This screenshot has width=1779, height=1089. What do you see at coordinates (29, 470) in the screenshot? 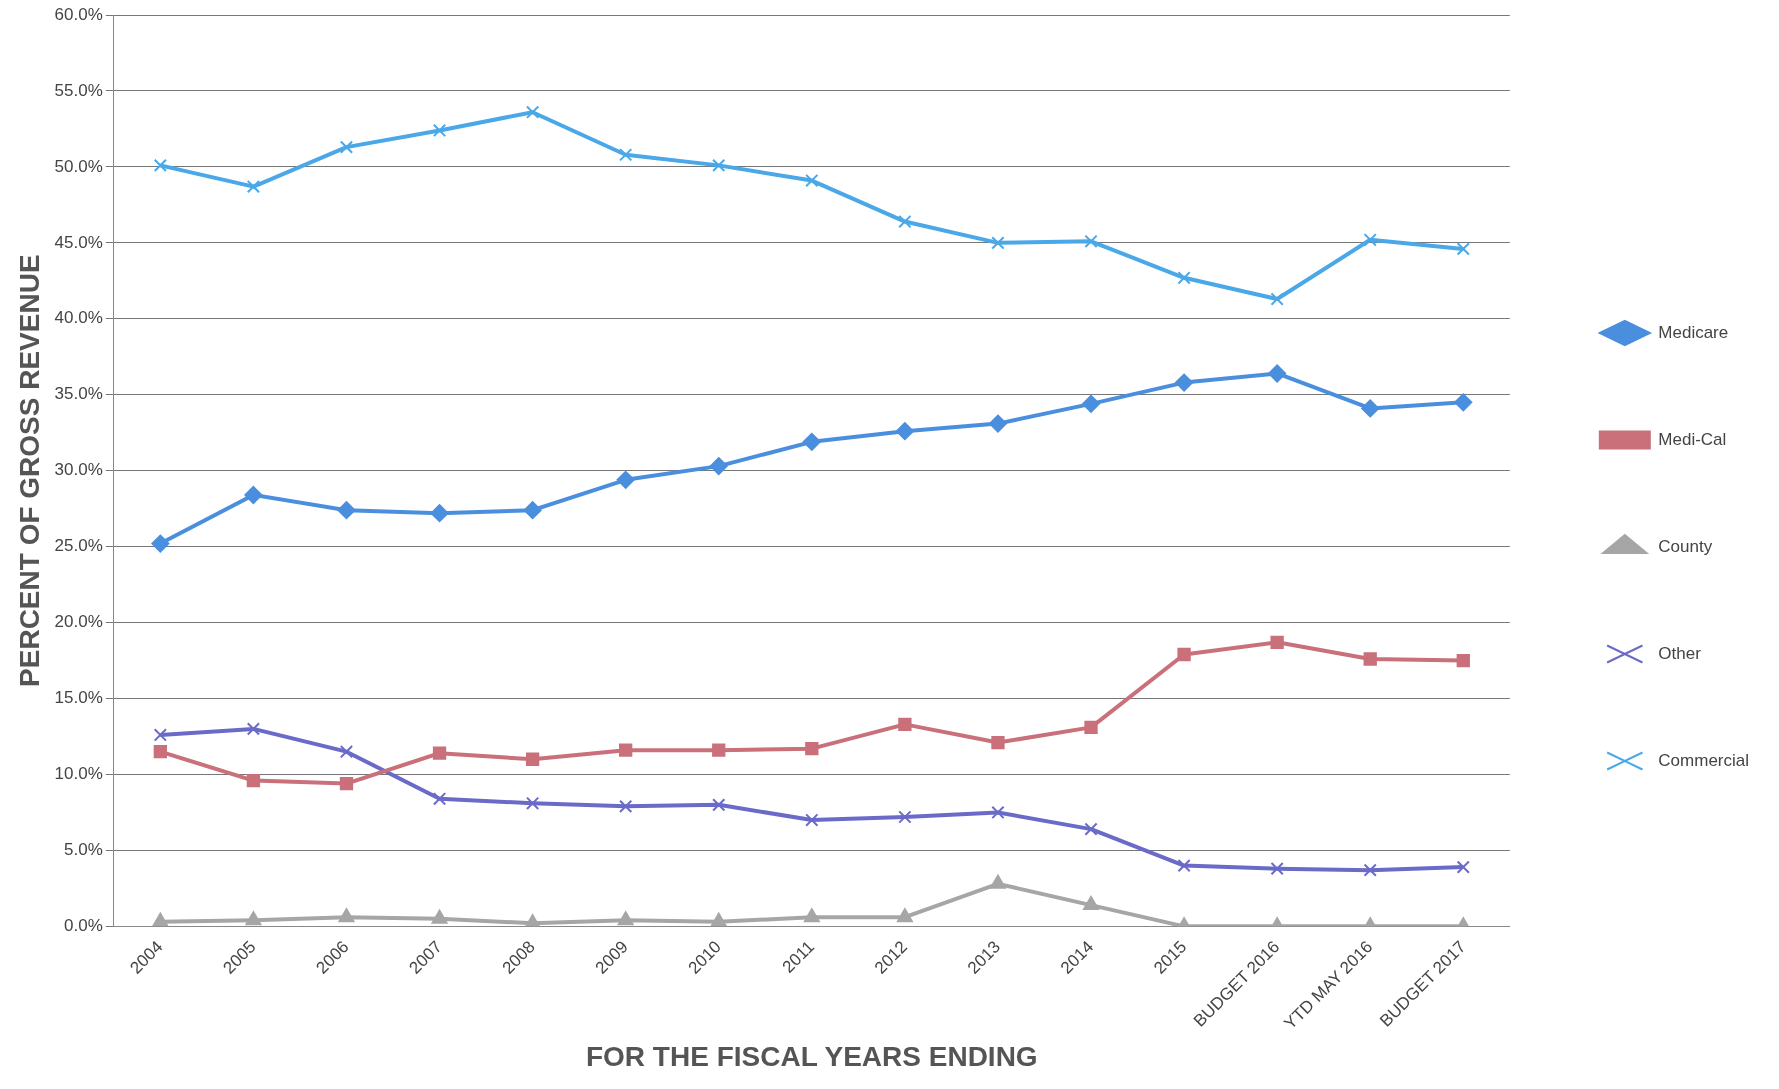
I see `y-axis-title: PERCENT OF GROSS REVENUE` at bounding box center [29, 470].